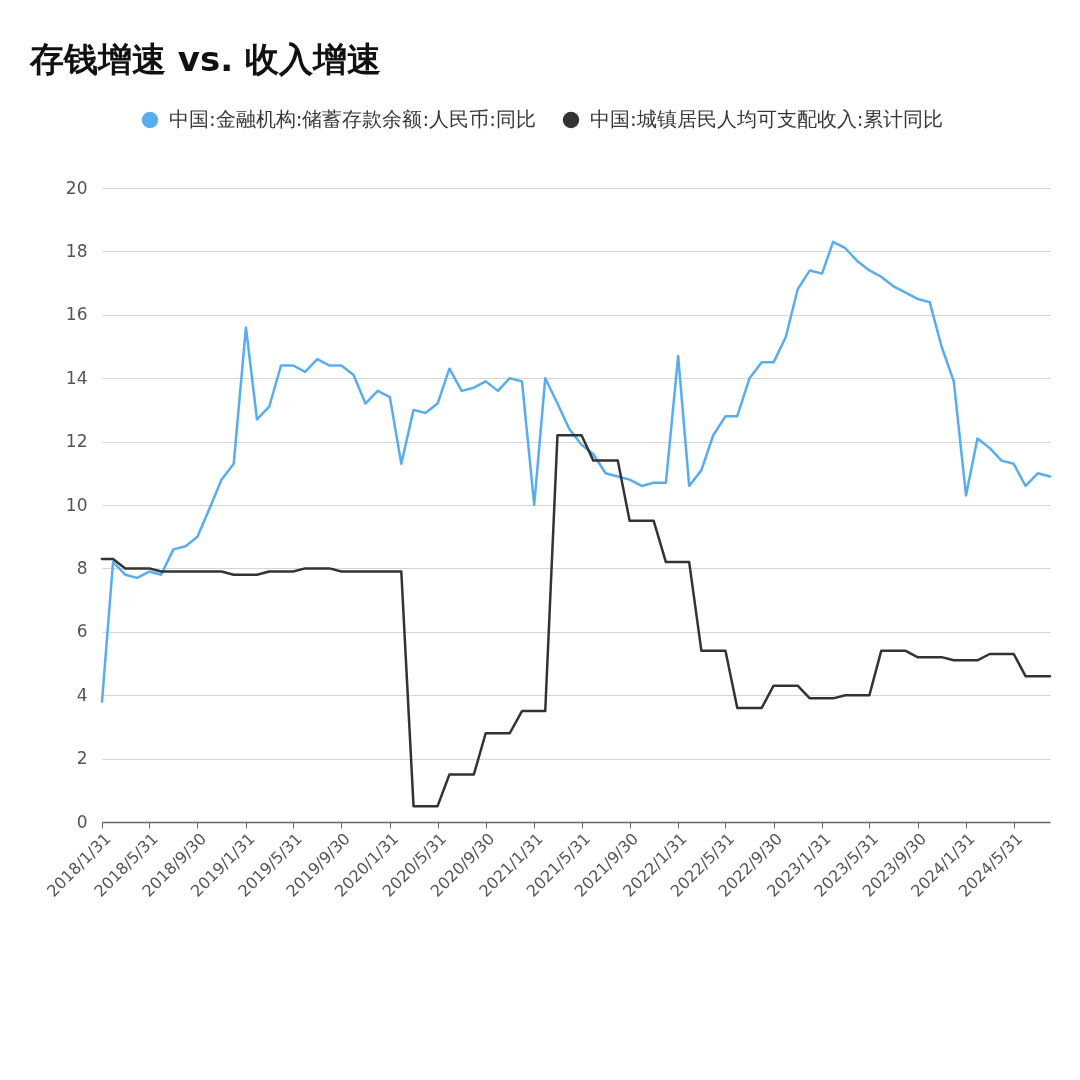 The height and width of the screenshot is (1080, 1080). Describe the element at coordinates (76, 377) in the screenshot. I see `y-tick-label: 14` at that location.